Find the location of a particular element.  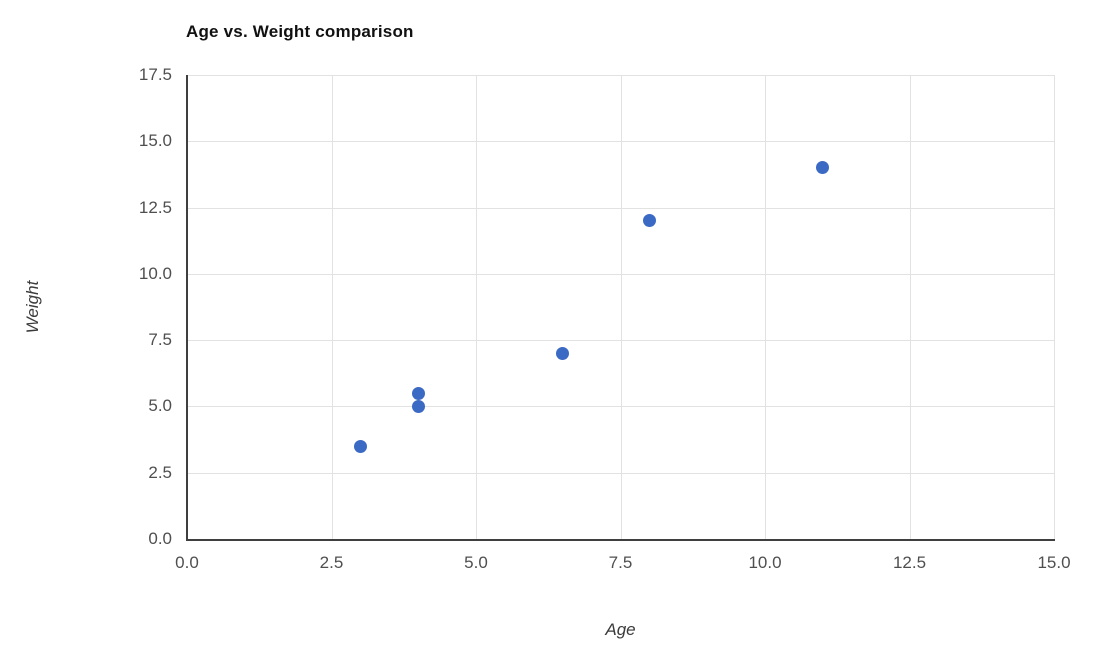

y-tick-label: 10.0 is located at coordinates (155, 273).